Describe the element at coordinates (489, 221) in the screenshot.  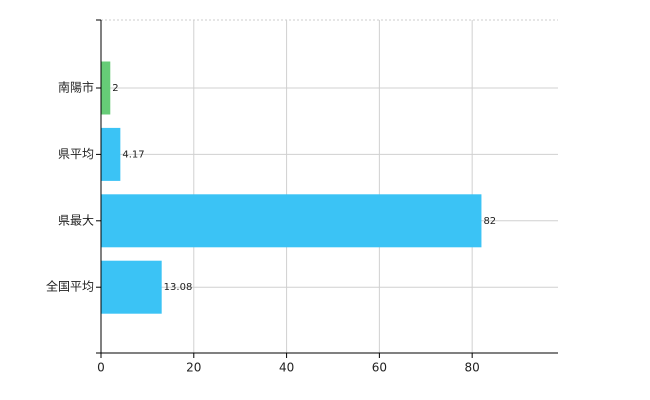
I see `value-label: 82` at that location.